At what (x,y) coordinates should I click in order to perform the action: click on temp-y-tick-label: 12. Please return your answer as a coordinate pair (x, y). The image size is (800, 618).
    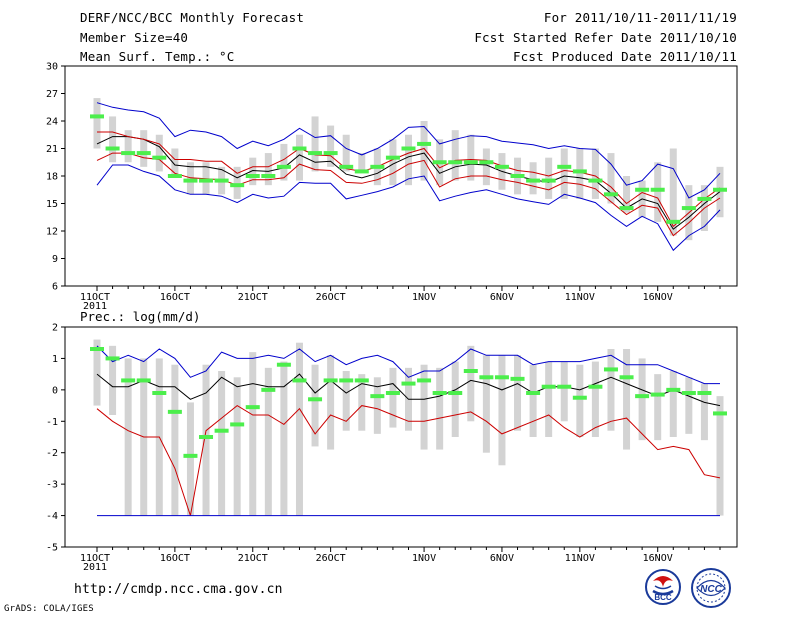
    Looking at the image, I should click on (52, 232).